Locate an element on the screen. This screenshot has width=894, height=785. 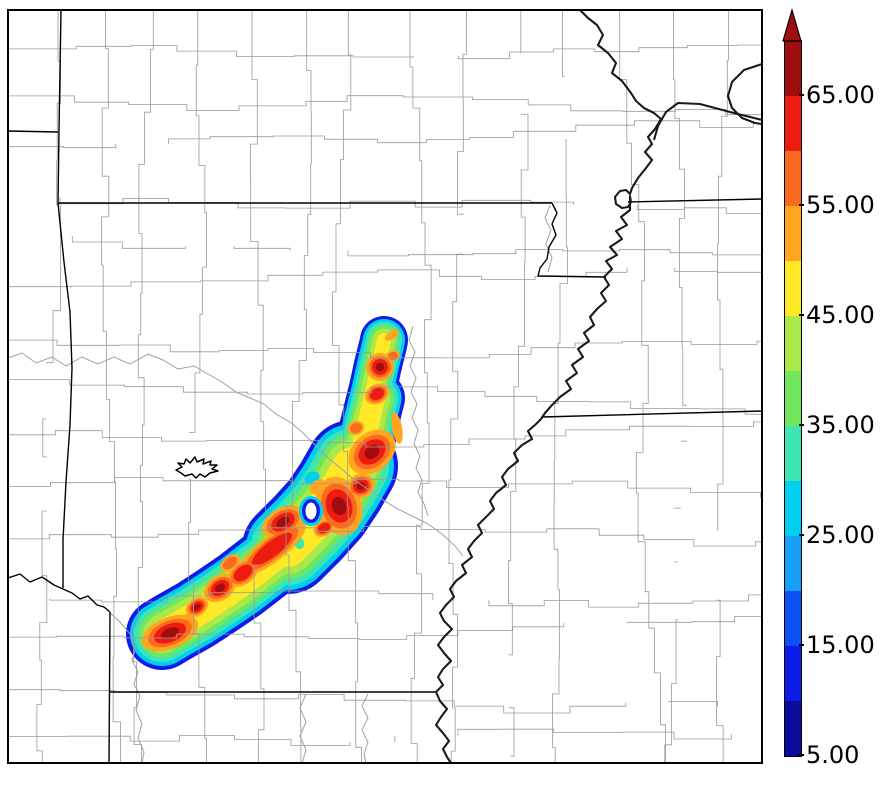
ohio-river is located at coordinates (707, 121).